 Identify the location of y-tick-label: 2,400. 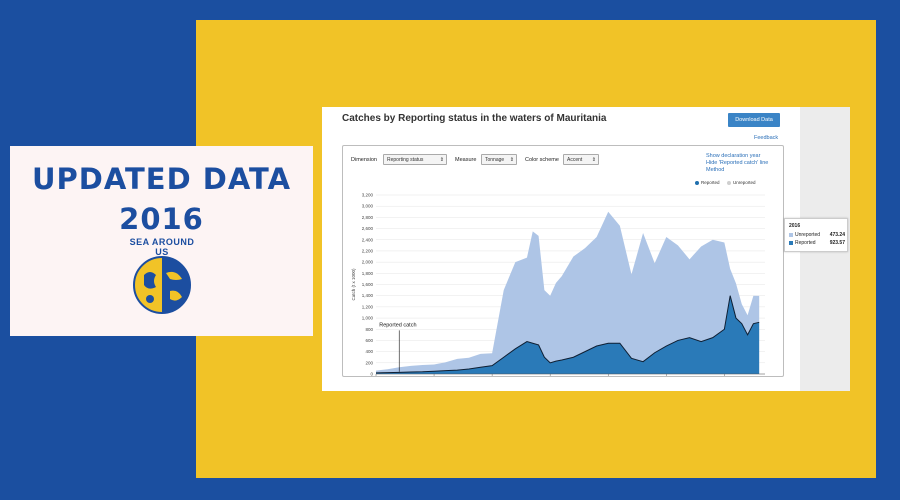
(368, 239).